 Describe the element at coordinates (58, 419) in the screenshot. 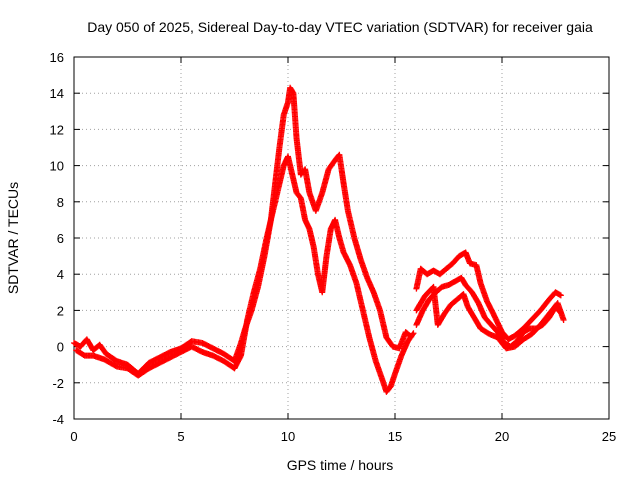

I see `y-tick-label: -4` at that location.